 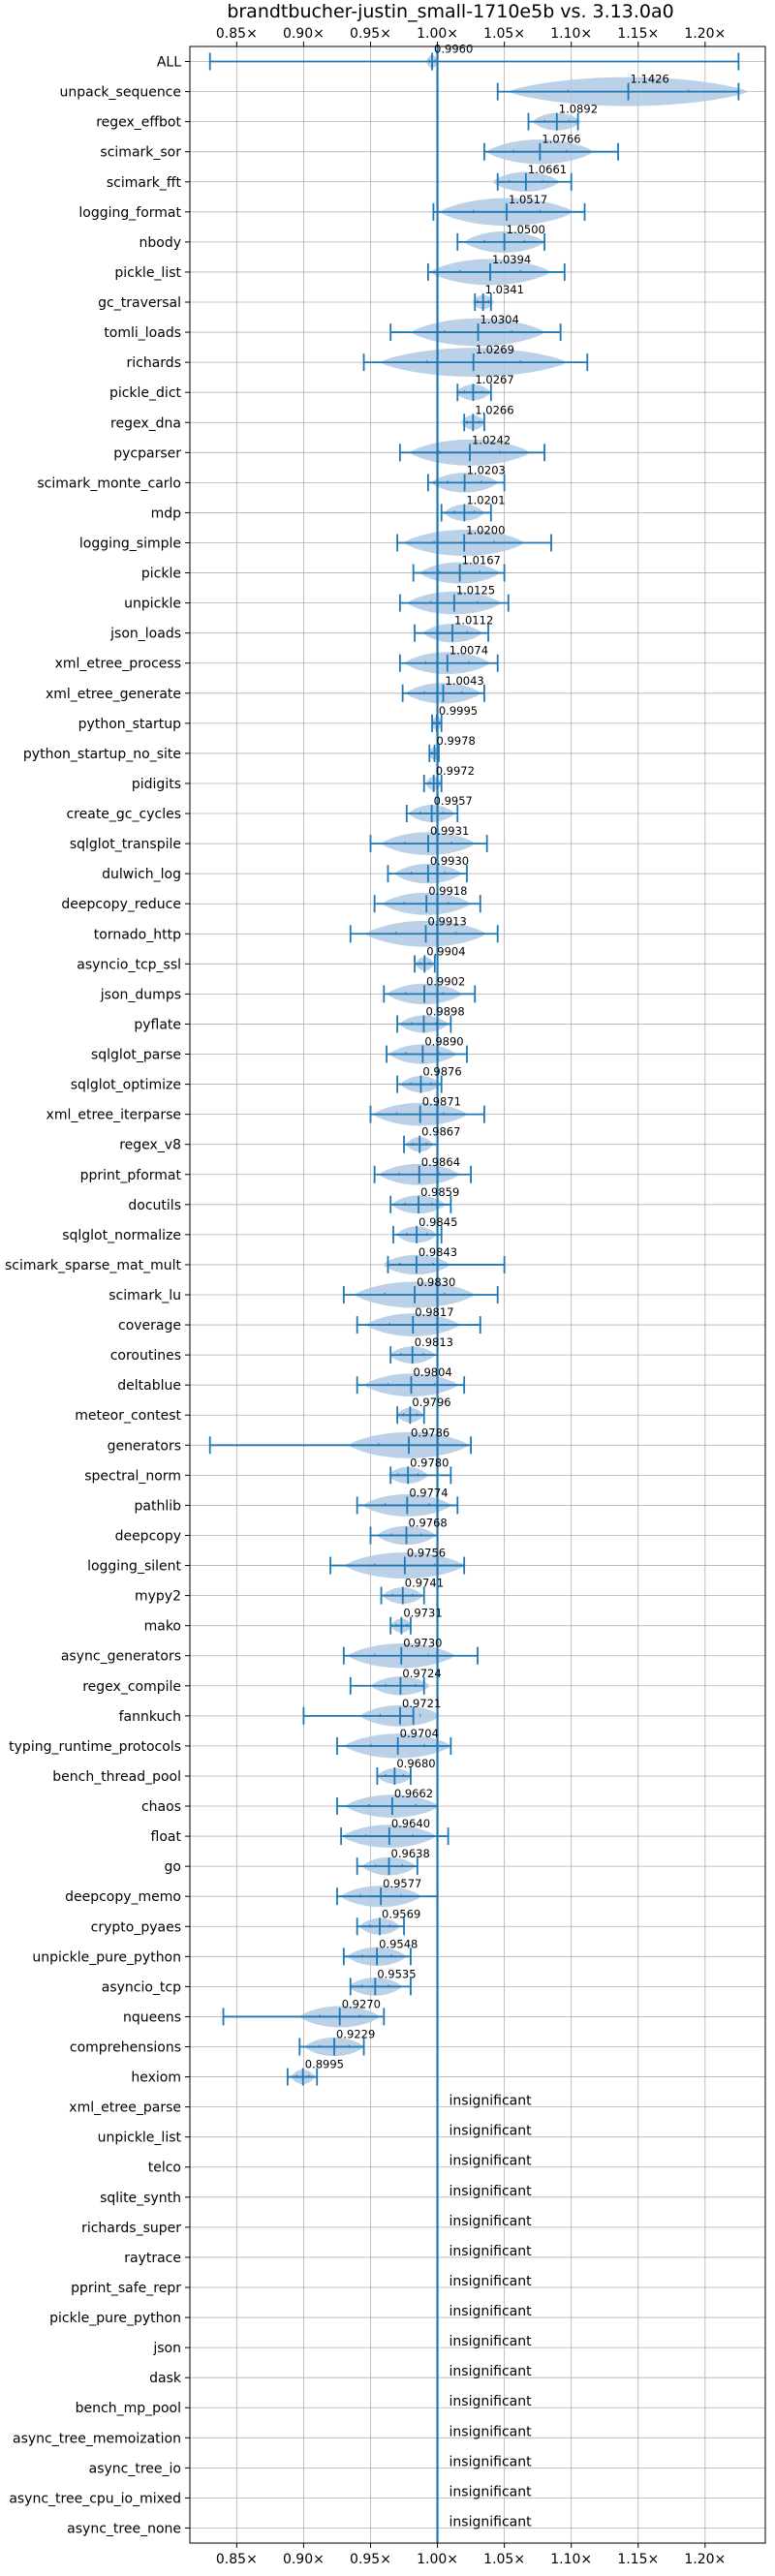 I want to click on benchmark-label: regex_dna, so click(x=145, y=423).